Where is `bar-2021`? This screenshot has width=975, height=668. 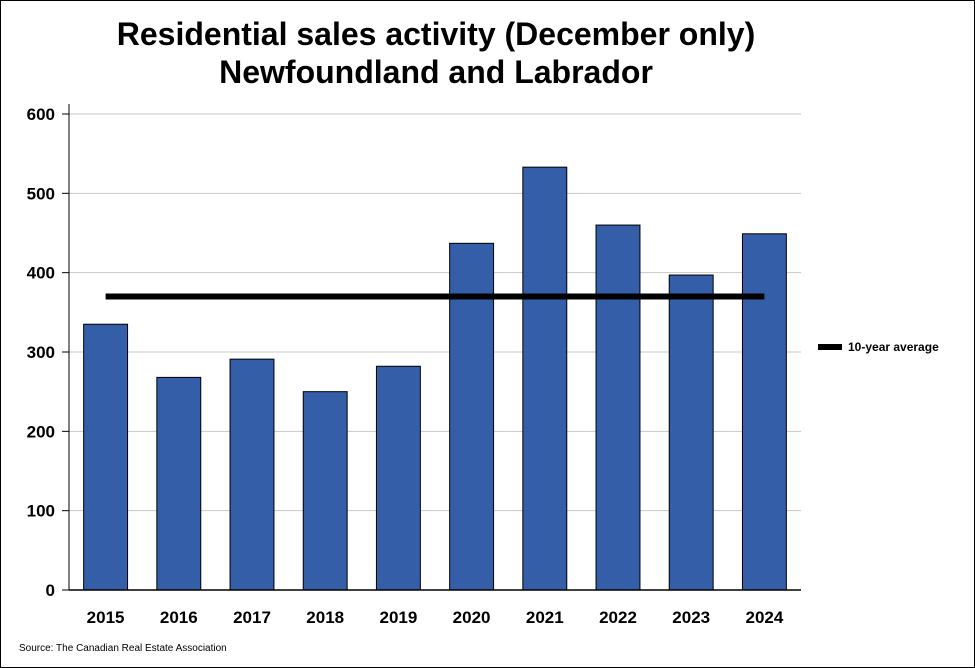 bar-2021 is located at coordinates (545, 378).